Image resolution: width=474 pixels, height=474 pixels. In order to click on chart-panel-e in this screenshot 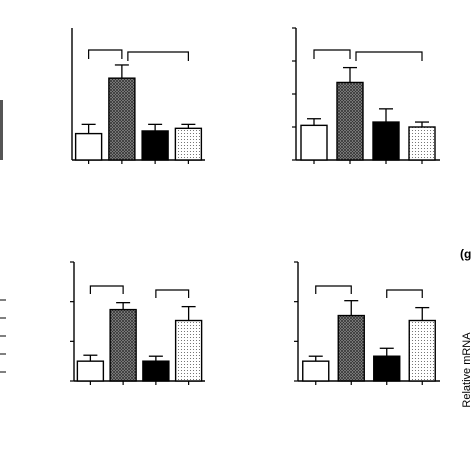, I will do `click(137, 323)`.